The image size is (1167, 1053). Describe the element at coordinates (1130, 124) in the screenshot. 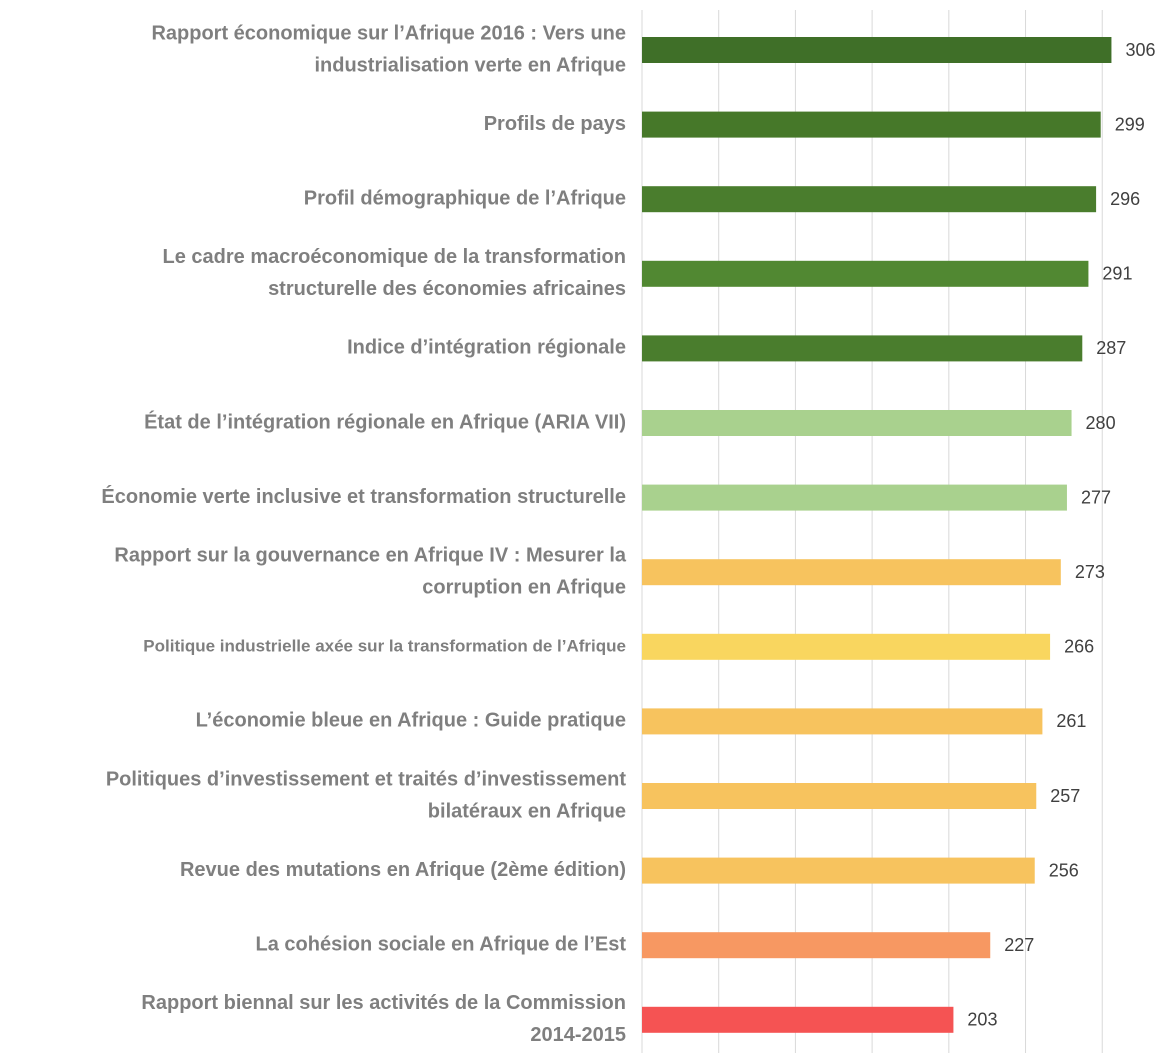

I see `value-label: 299` at that location.